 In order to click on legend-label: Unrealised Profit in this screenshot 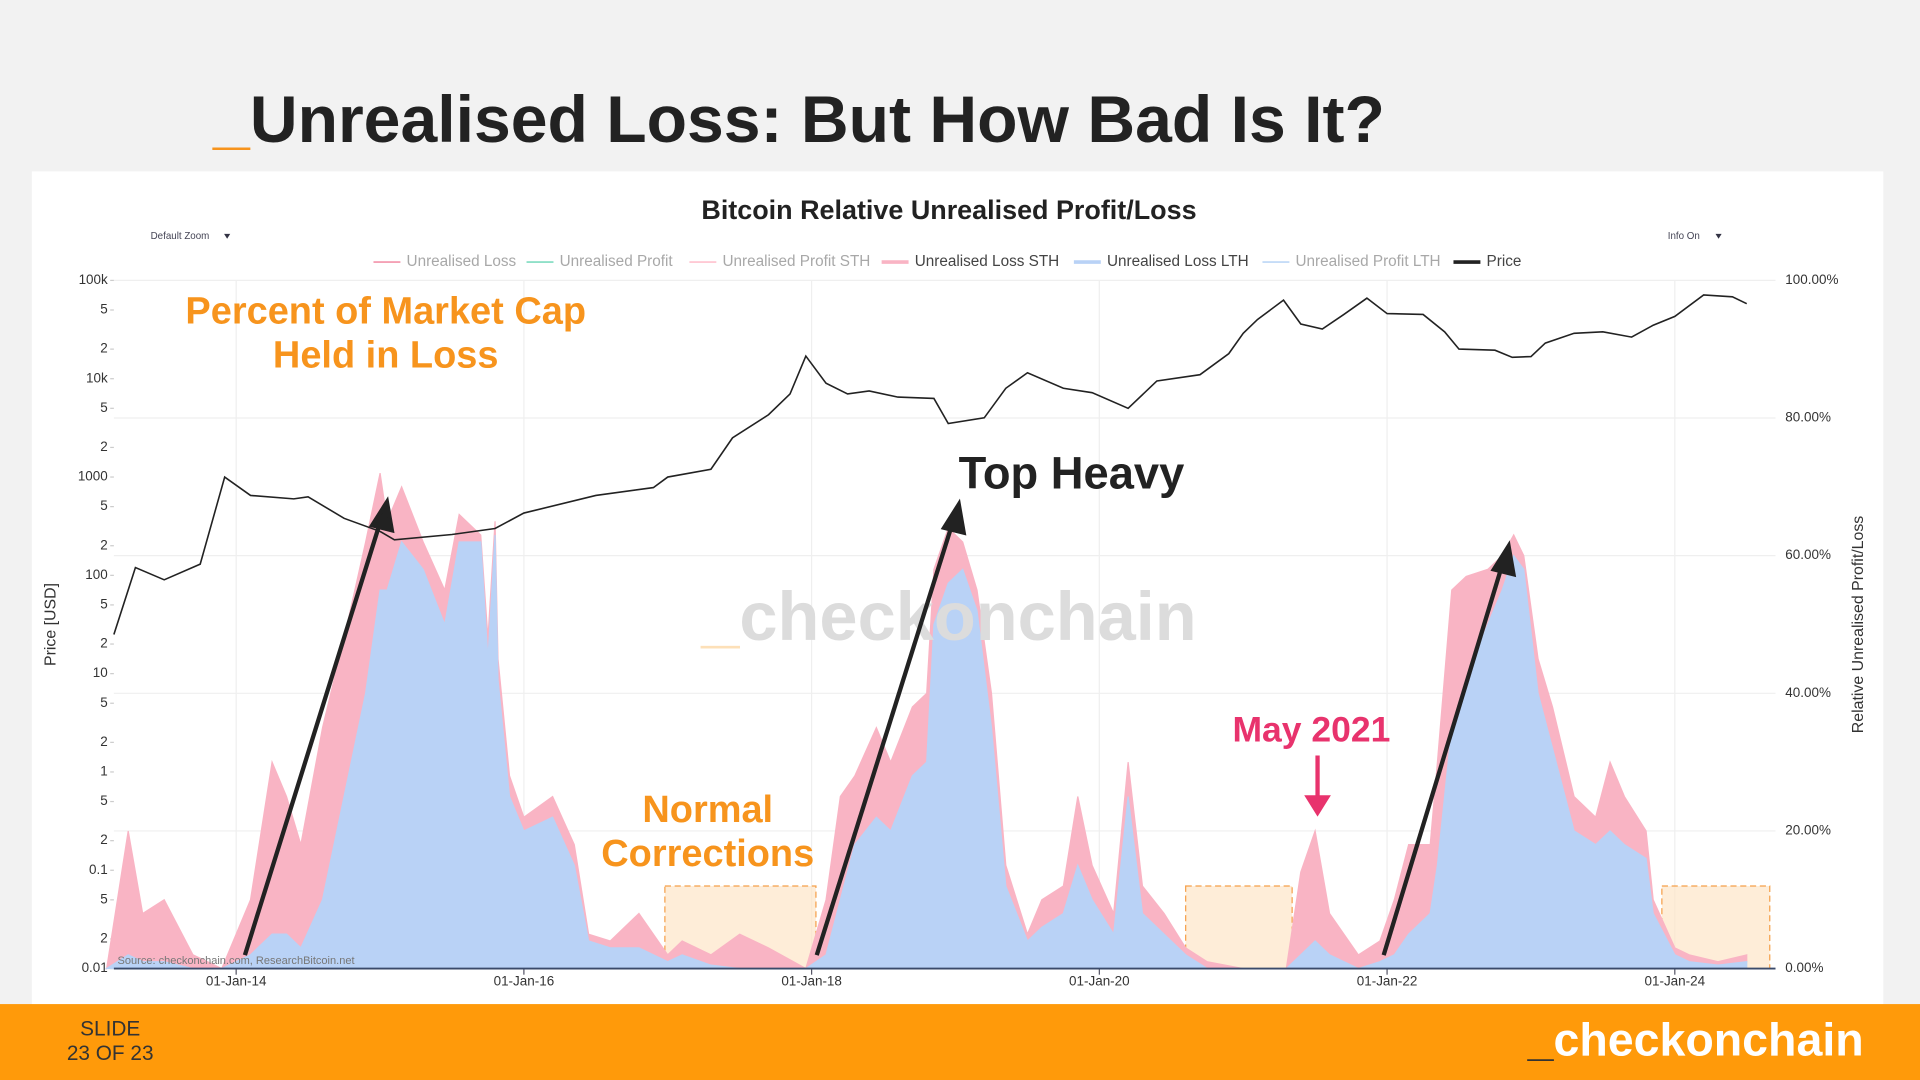, I will do `click(617, 261)`.